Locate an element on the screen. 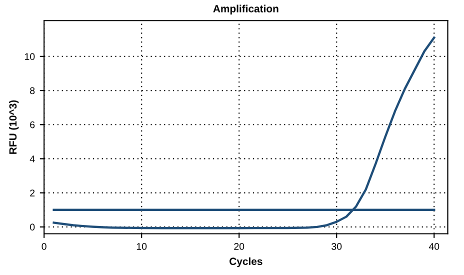  x-tick-label: 10 is located at coordinates (141, 246).